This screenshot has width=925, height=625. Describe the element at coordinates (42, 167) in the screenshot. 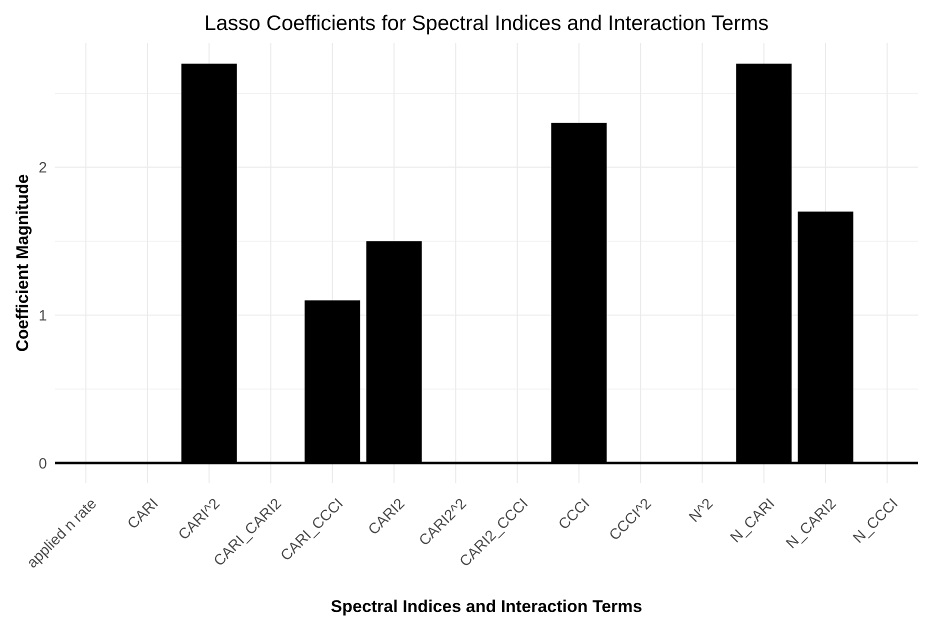

I see `y-tick-label: 2` at that location.